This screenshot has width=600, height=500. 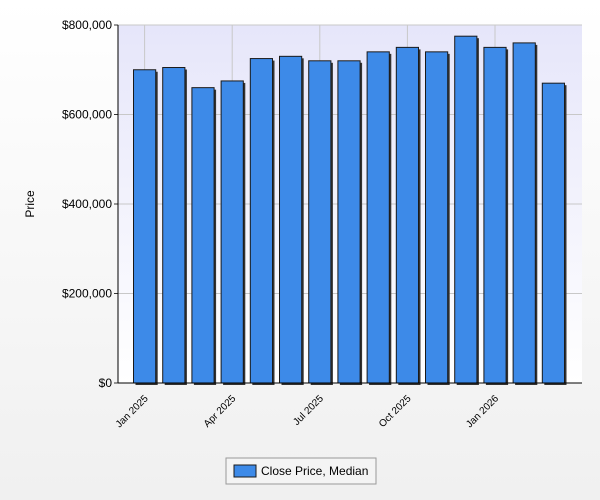 I want to click on legend-label: Close Price, Median, so click(x=314, y=471).